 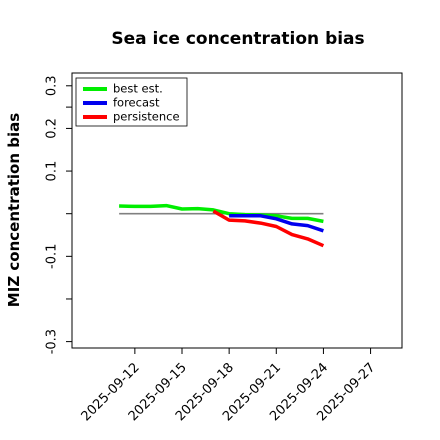 What do you see at coordinates (138, 89) in the screenshot?
I see `legend-label: best est.` at bounding box center [138, 89].